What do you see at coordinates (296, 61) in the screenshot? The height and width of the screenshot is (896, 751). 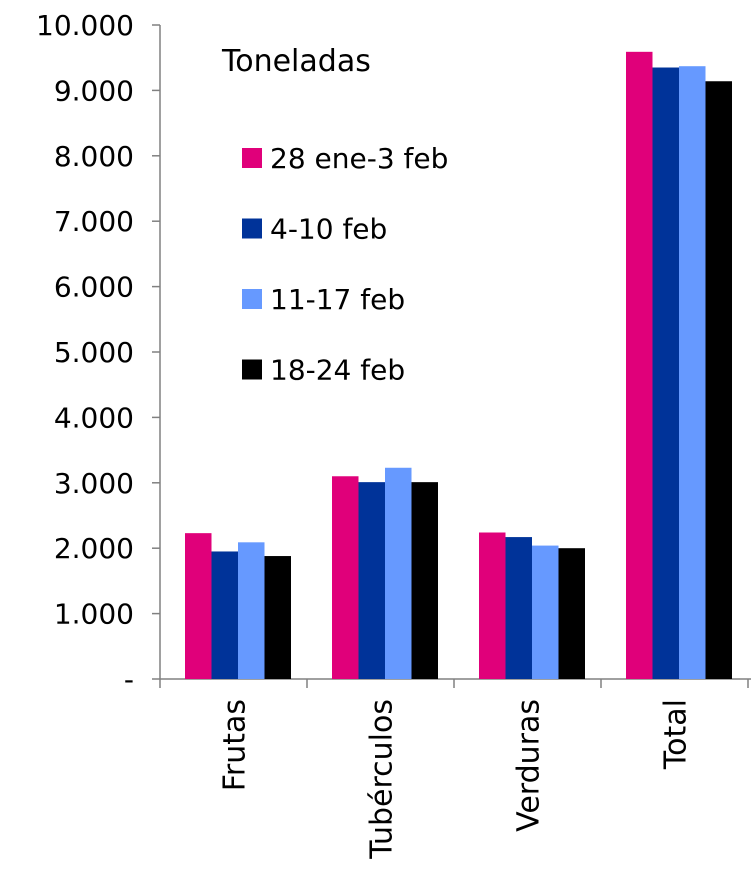 I see `unit-label: Toneladas` at bounding box center [296, 61].